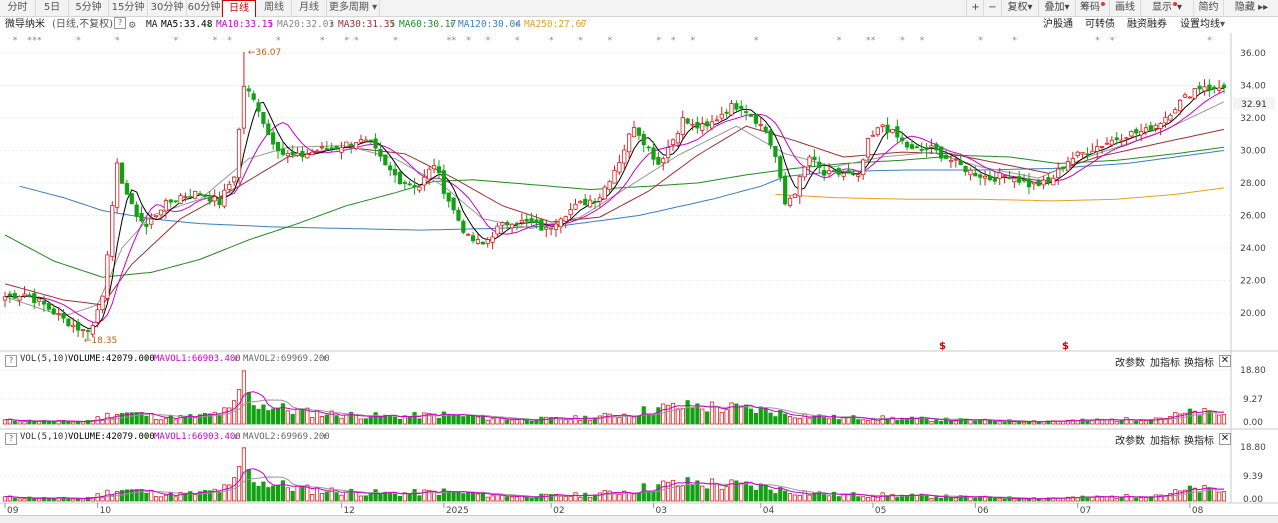 Image resolution: width=1278 pixels, height=523 pixels. I want to click on tab-30min: 30分钟, so click(167, 8).